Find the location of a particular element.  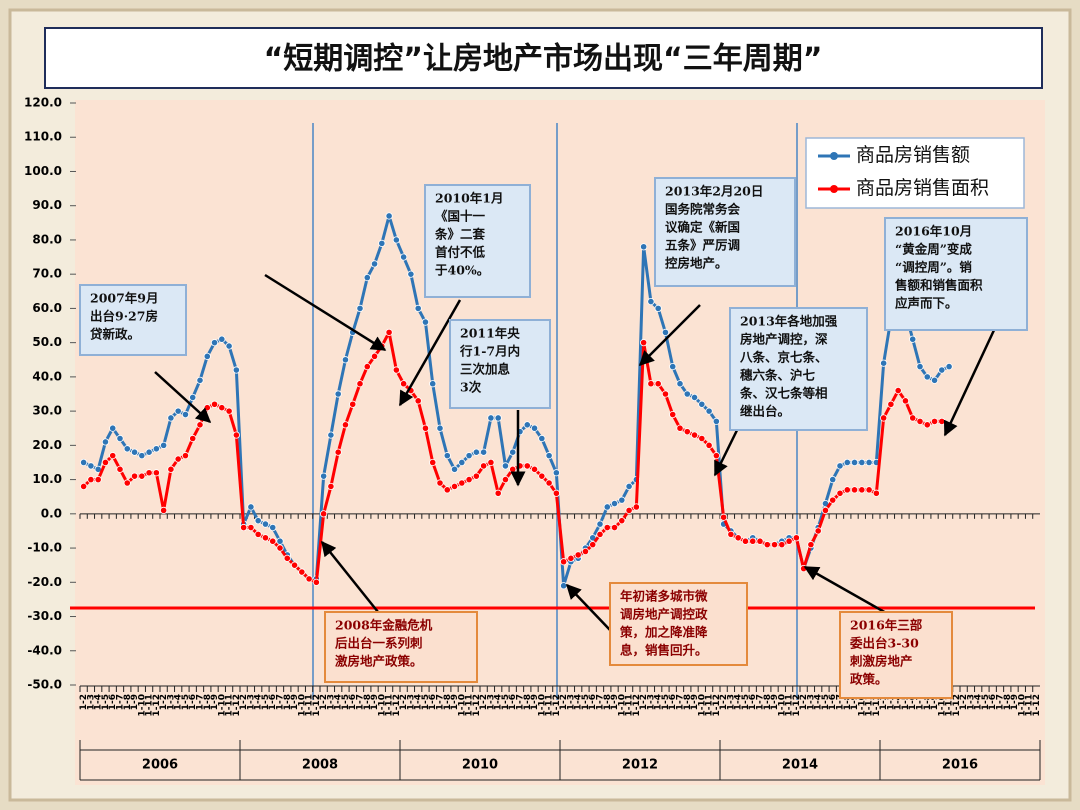

annotation-text: 贷新政。 is located at coordinates (115, 334).